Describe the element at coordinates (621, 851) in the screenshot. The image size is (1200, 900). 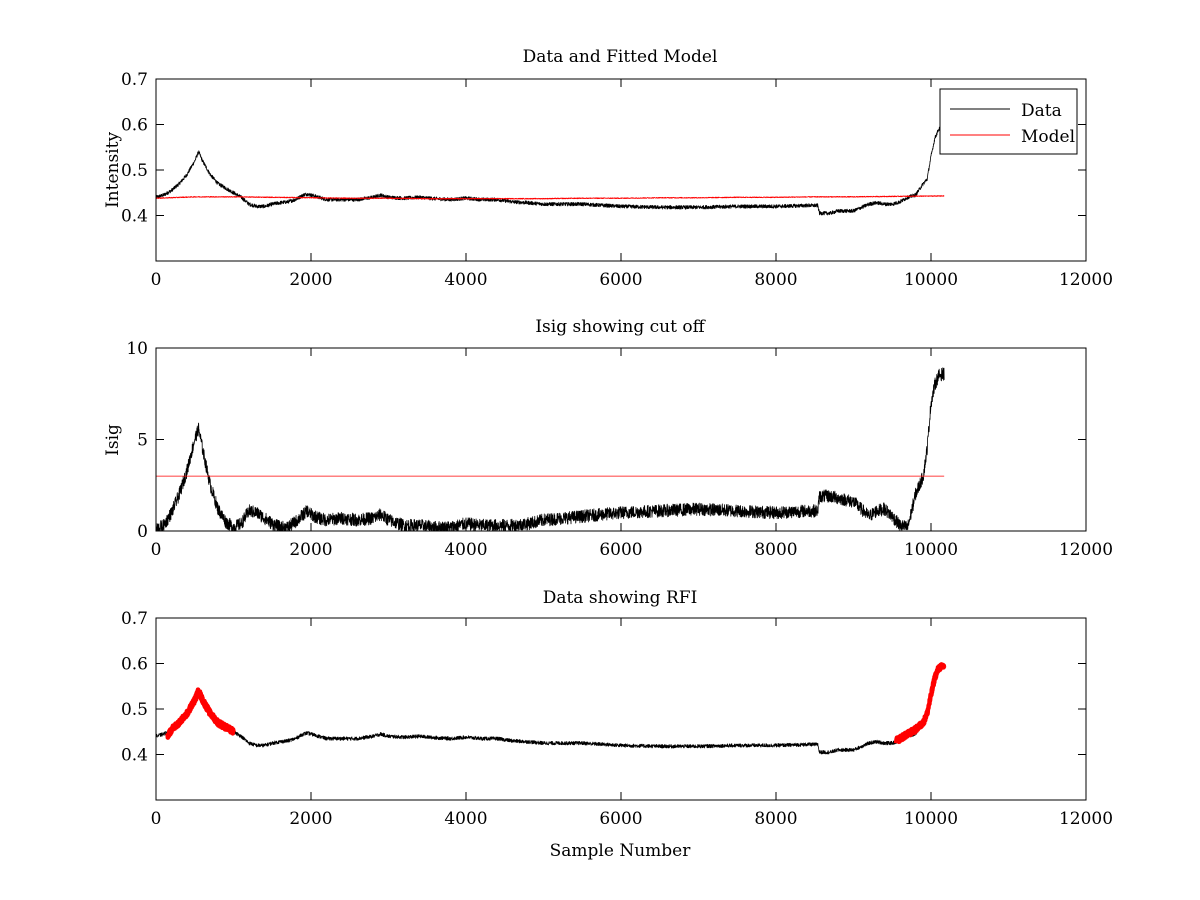
I see `panel-3-xlabel: Sample Number` at that location.